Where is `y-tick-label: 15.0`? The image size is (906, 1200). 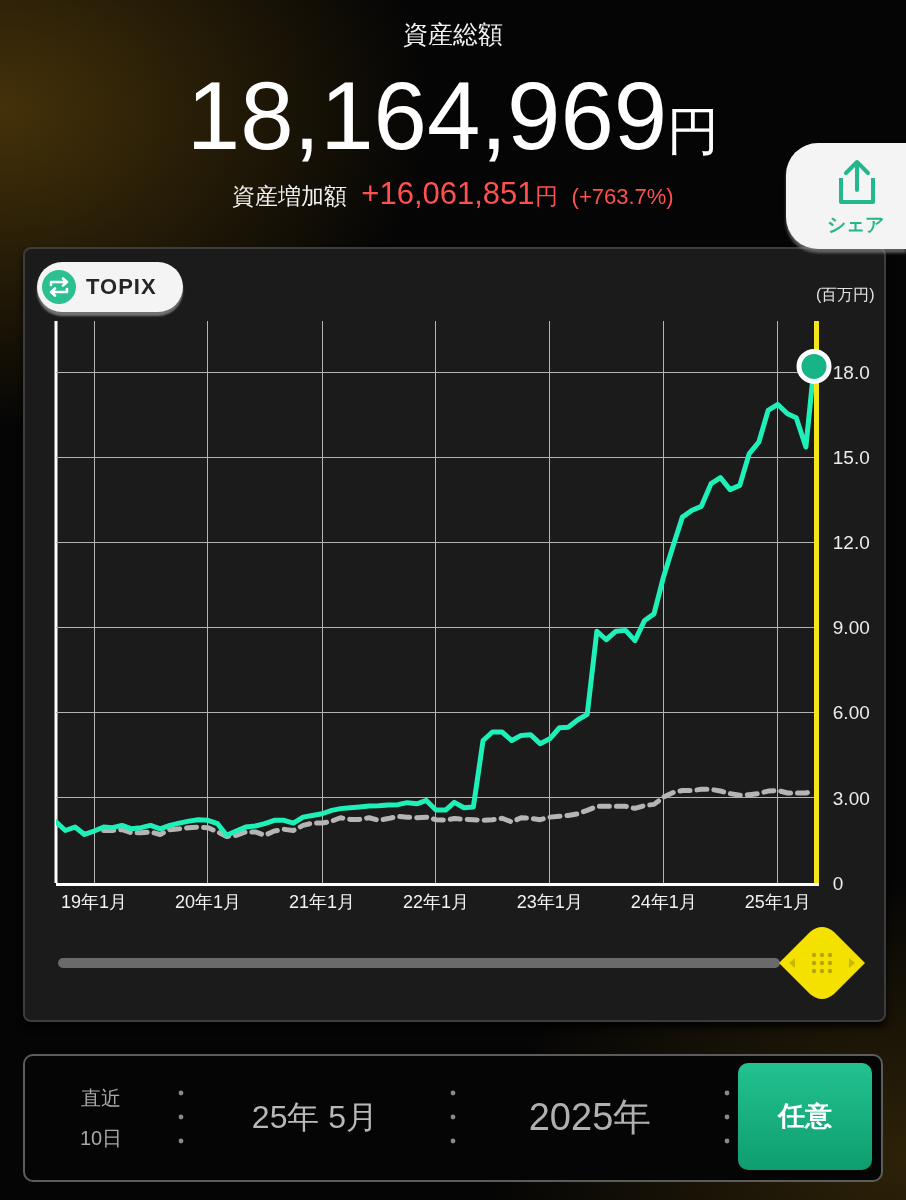 y-tick-label: 15.0 is located at coordinates (851, 457).